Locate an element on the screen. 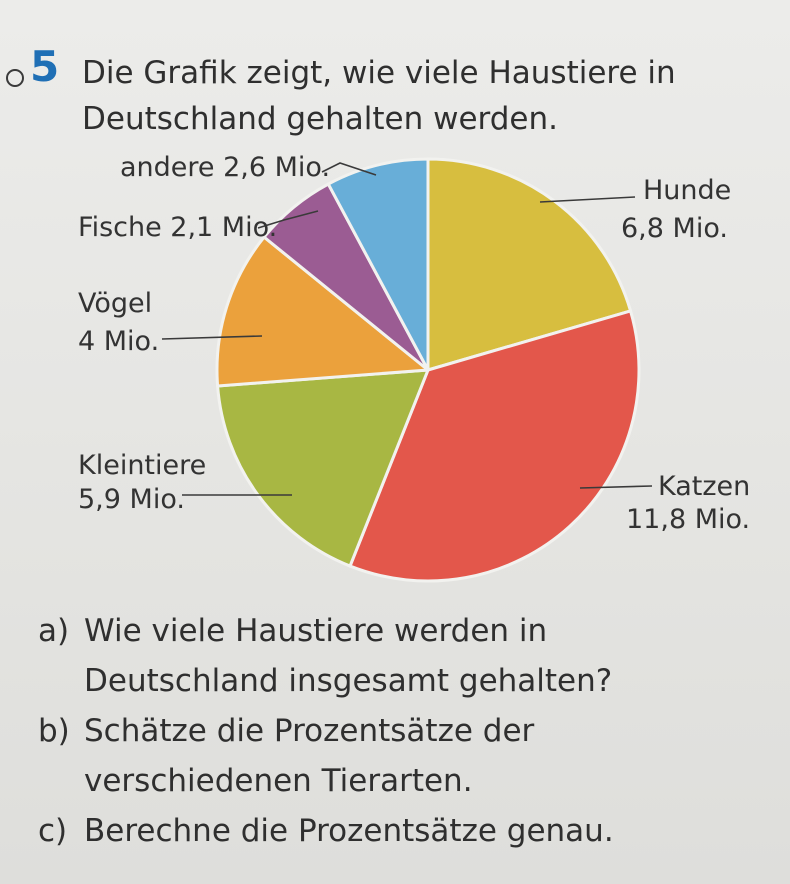 The image size is (790, 884). question-c-line-1: Berechne die Prozentsätze genau. is located at coordinates (349, 831).